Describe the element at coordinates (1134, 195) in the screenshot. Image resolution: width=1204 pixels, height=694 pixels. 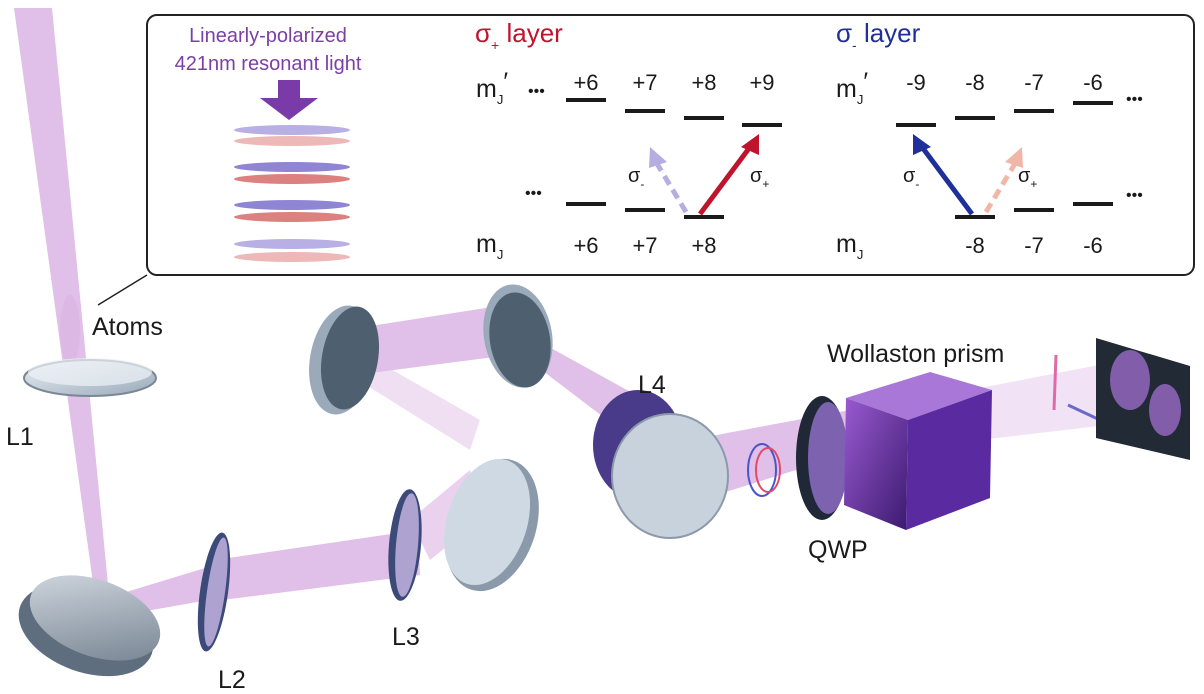
I see `lower-ellipsis-right: •••` at that location.